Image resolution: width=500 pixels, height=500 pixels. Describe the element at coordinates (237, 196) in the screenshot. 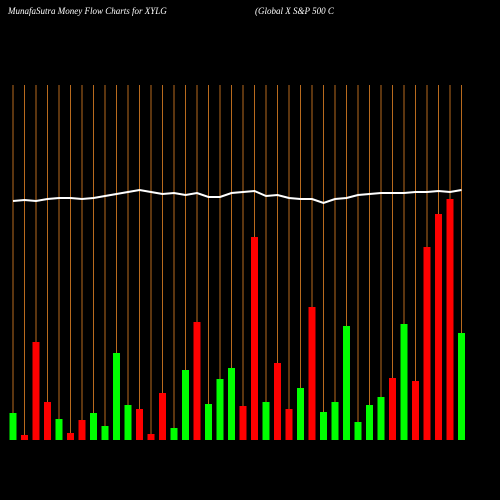

I see `price-line` at that location.